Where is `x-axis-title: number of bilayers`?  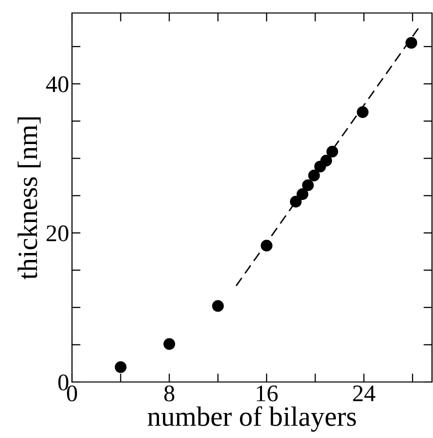
x-axis-title: number of bilayers is located at coordinates (252, 419).